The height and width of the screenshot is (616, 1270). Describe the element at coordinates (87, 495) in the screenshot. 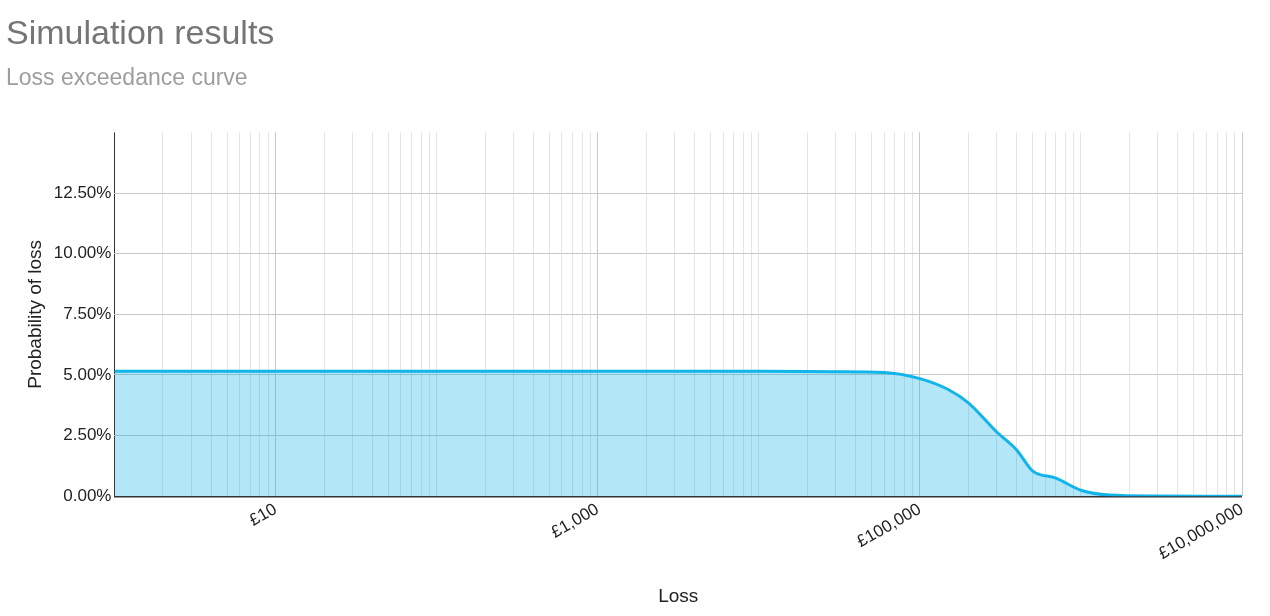

I see `y-tick-label: 0.00%` at that location.